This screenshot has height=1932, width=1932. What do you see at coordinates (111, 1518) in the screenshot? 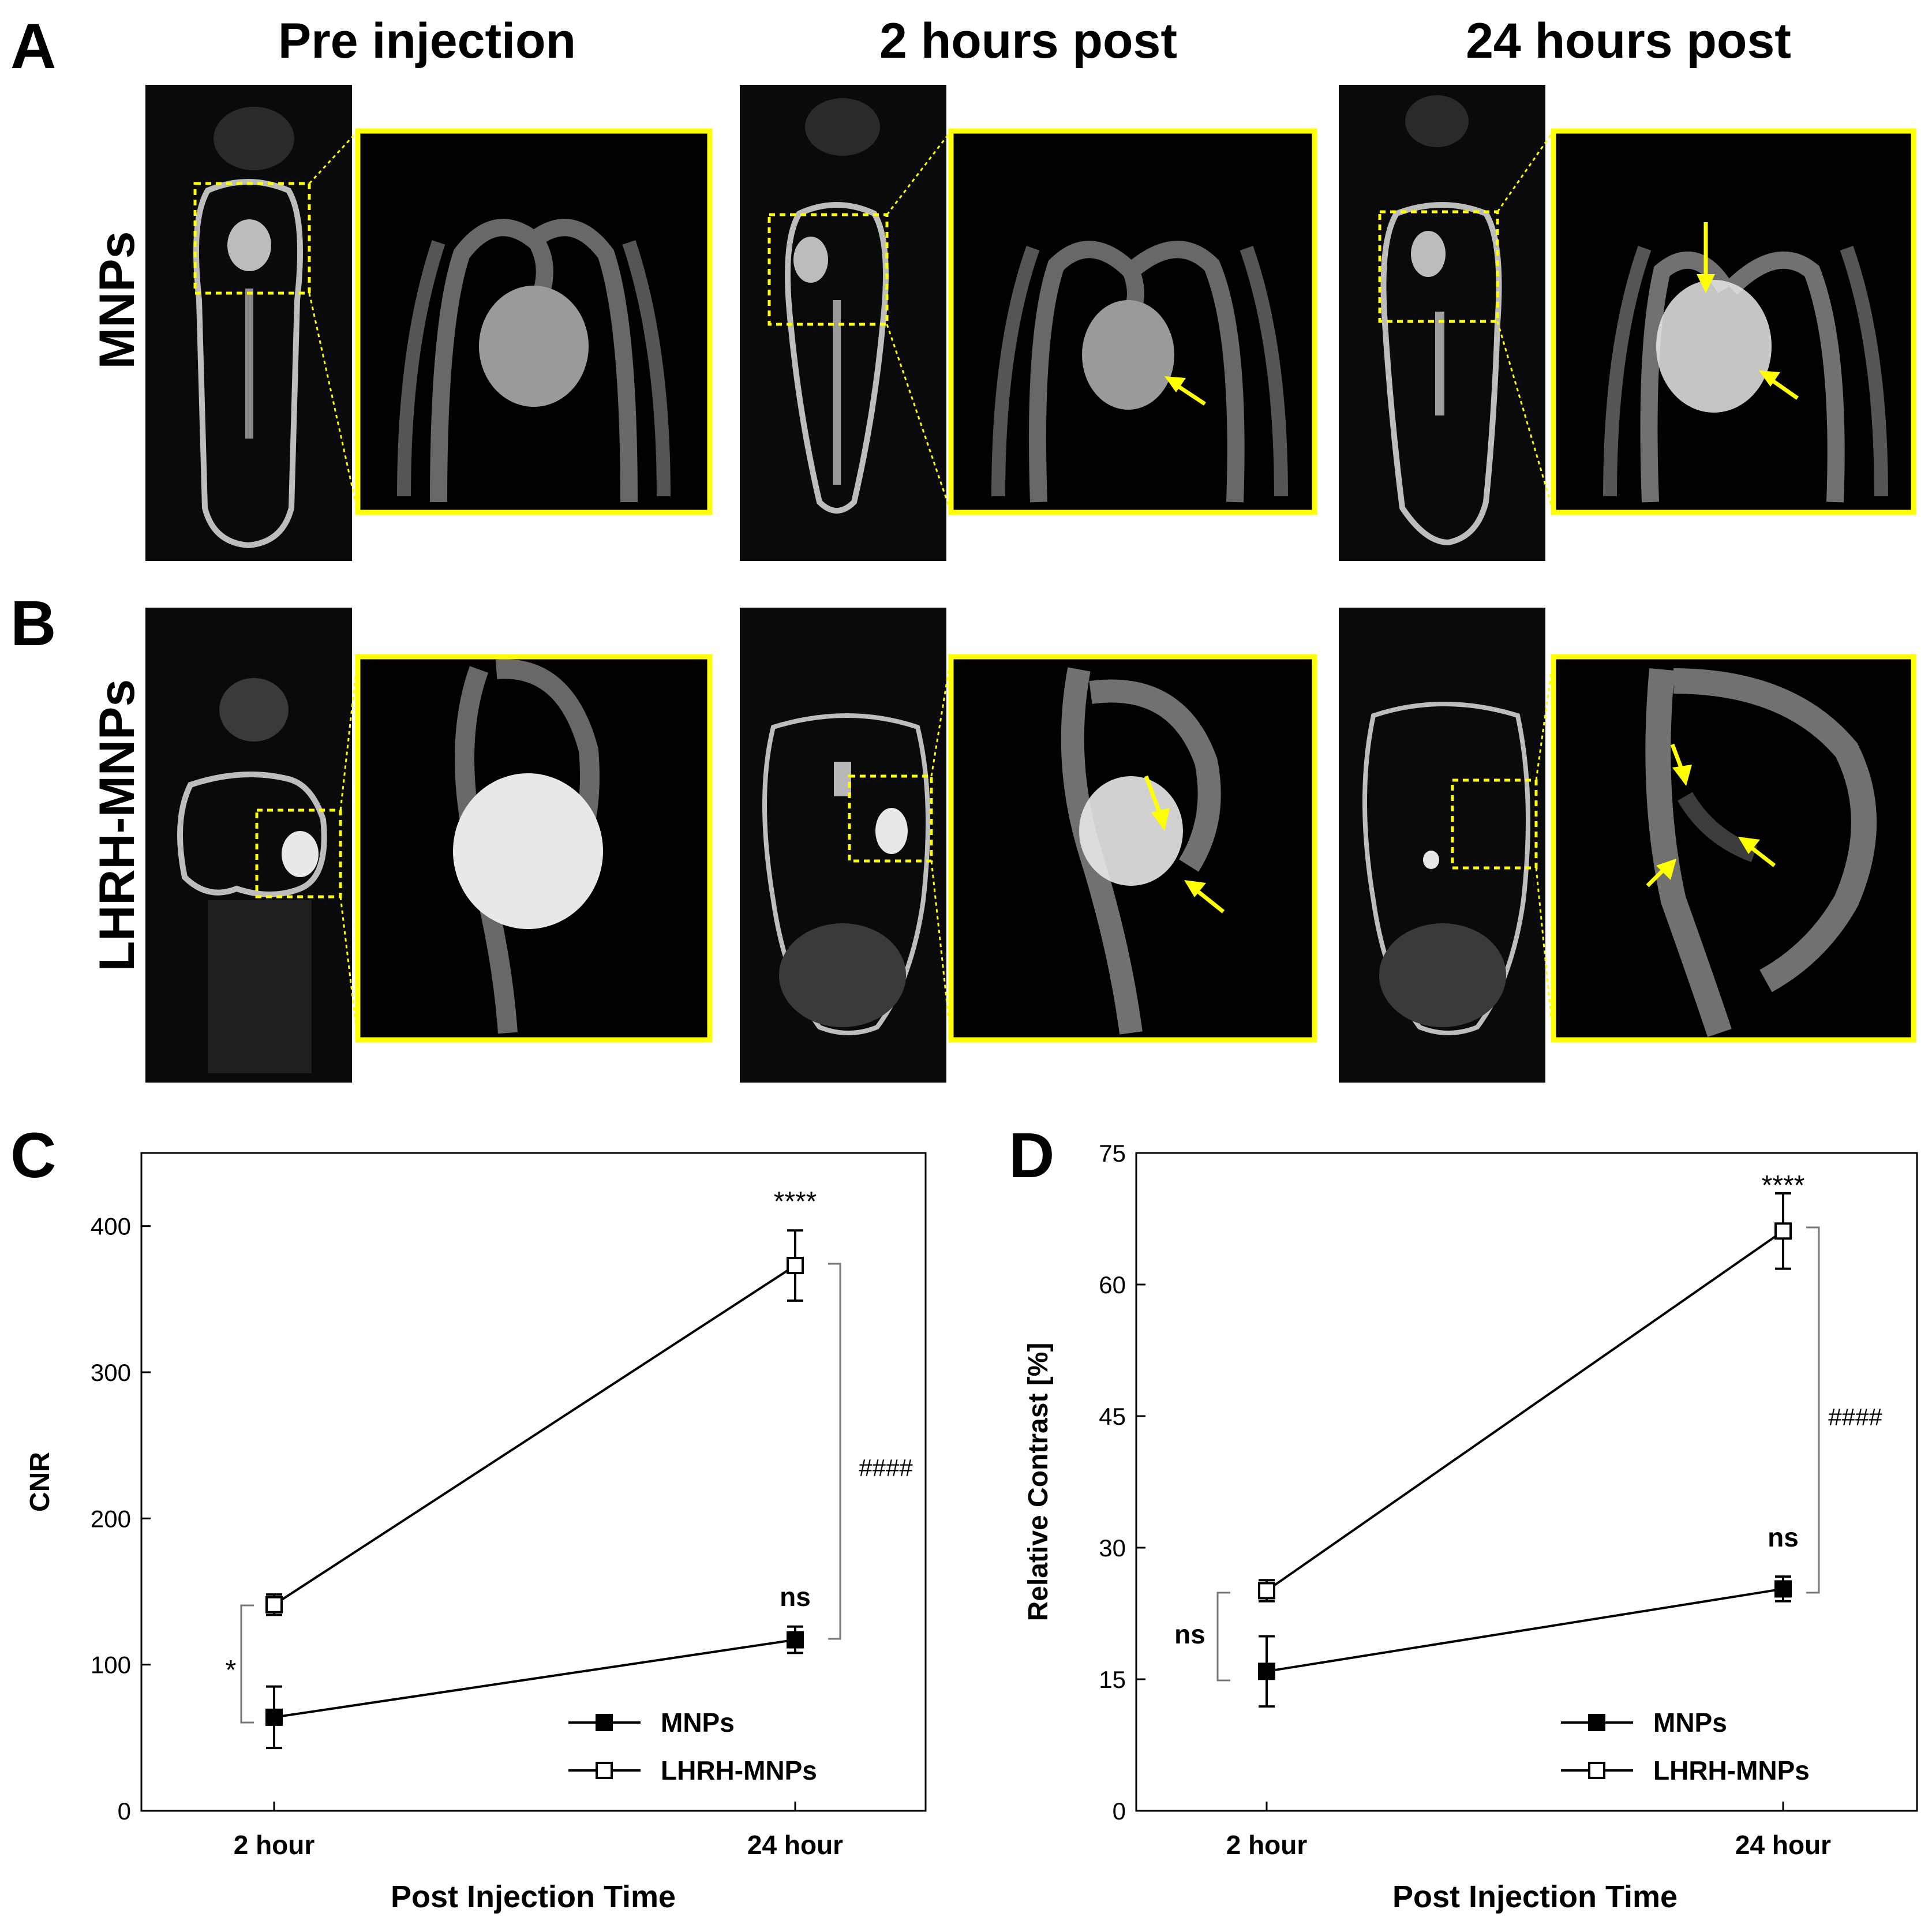
I see `c-y-tick-label: 200` at bounding box center [111, 1518].